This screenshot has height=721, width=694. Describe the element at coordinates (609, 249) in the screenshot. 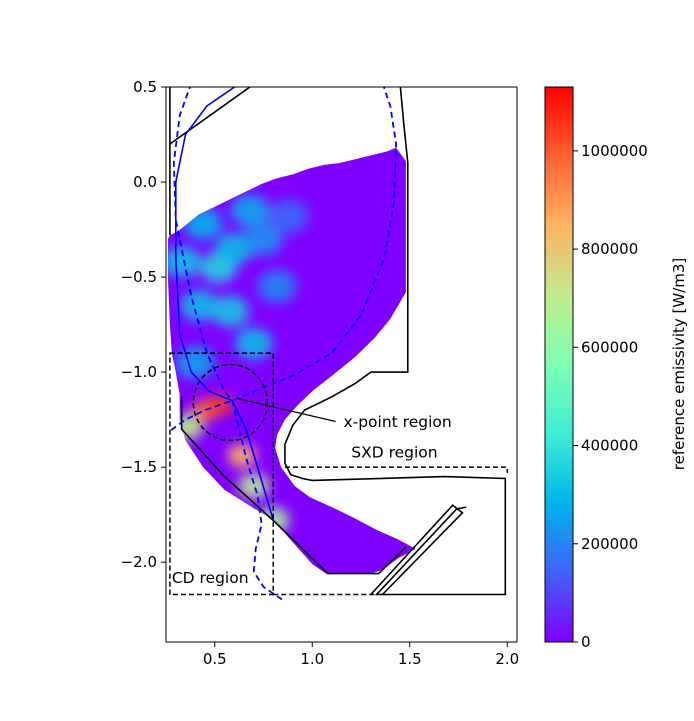

I see `colorbar-tick-label: 800000` at that location.